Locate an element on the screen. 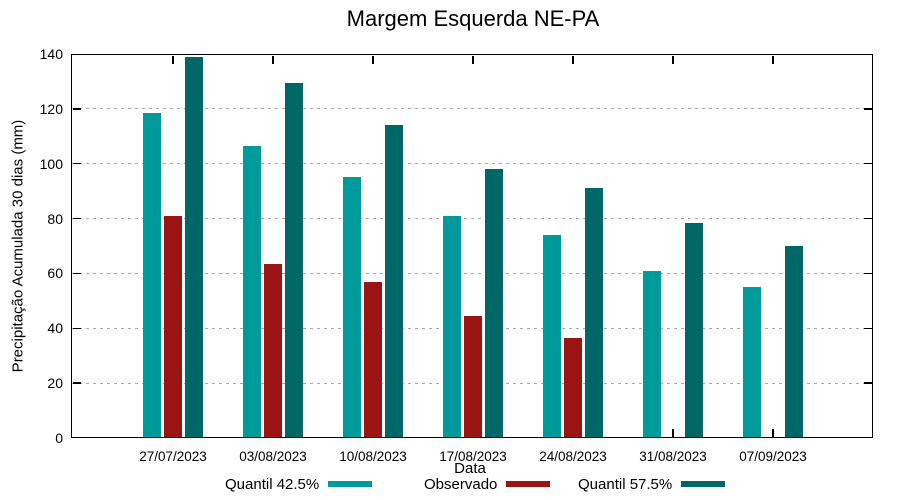 This screenshot has width=900, height=500. y-tick-label: 100 is located at coordinates (51, 163).